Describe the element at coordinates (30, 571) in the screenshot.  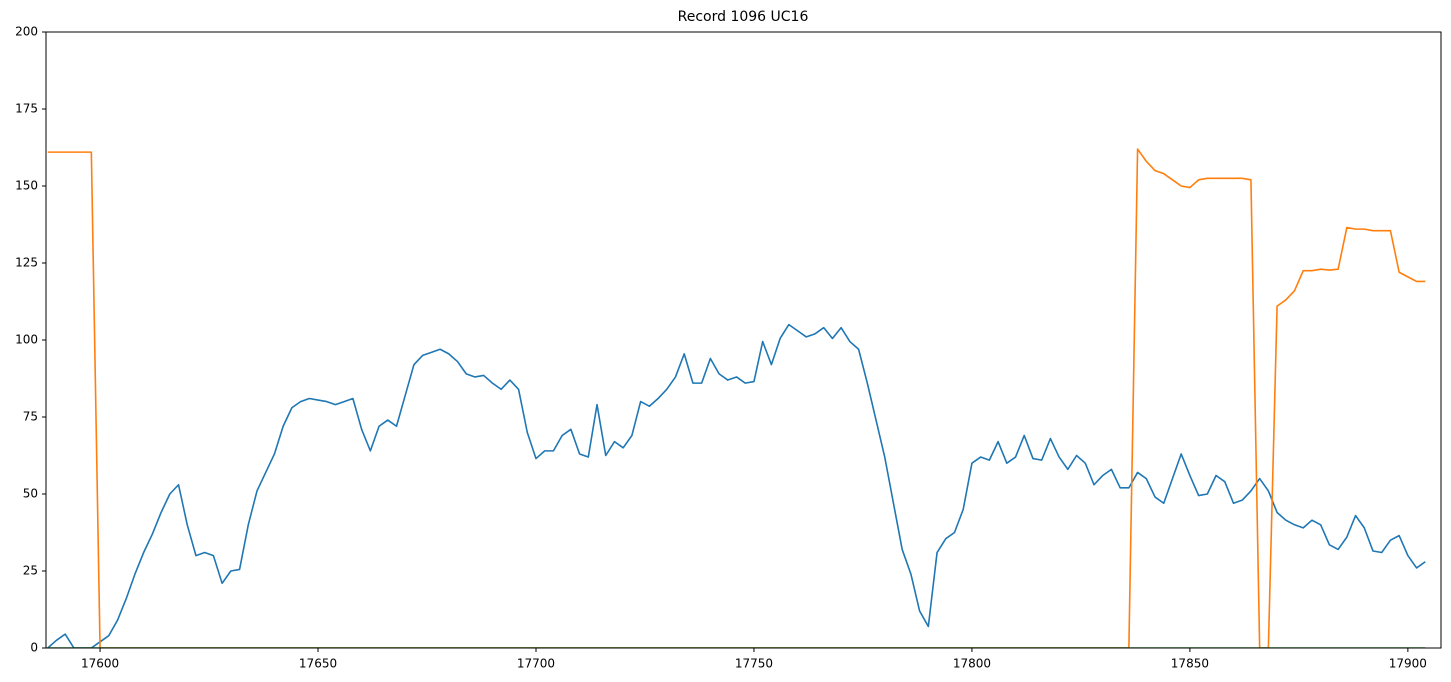
I see `y-tick-label: 25` at that location.